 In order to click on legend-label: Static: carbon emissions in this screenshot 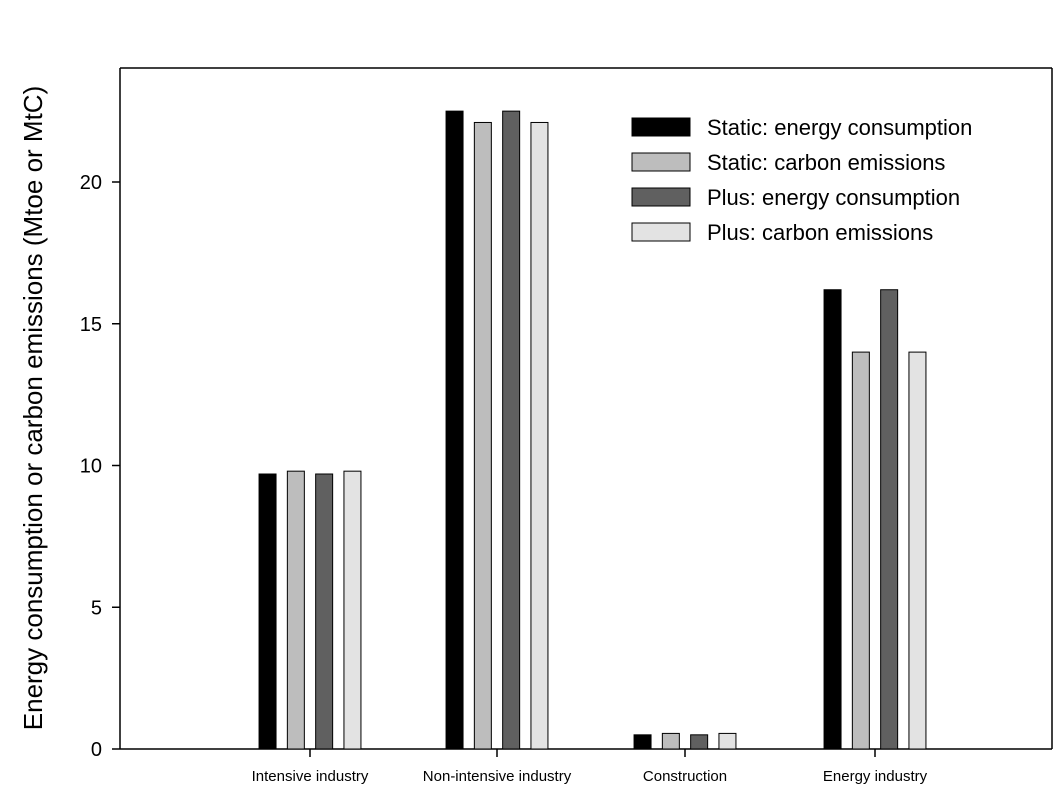, I will do `click(826, 162)`.